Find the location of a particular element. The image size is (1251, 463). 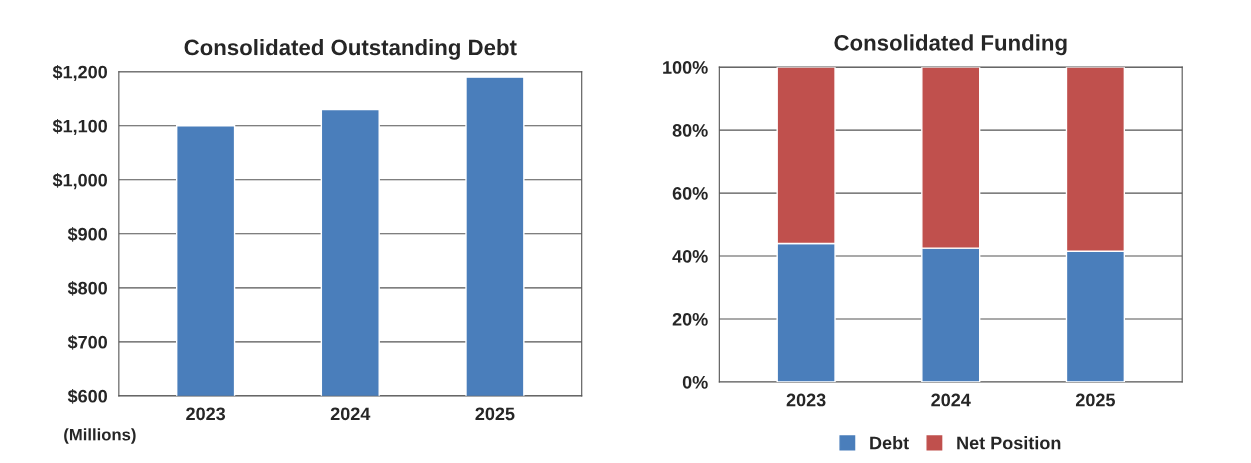

y-tick-label: 60% is located at coordinates (690, 193).